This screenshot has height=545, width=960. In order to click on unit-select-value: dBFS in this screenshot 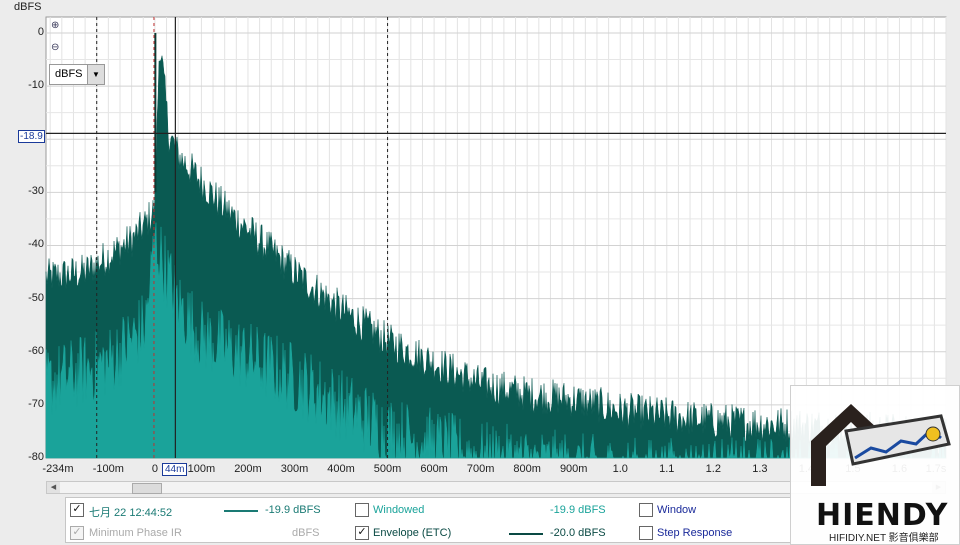, I will do `click(69, 74)`.